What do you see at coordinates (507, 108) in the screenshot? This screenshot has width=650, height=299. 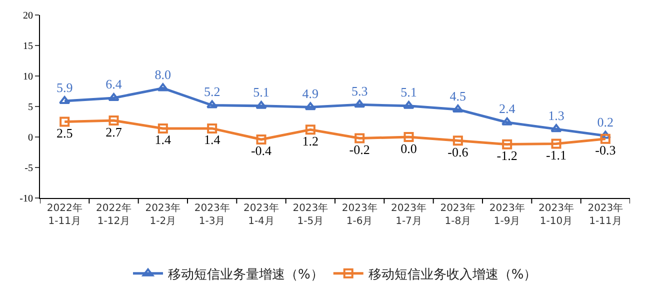 I see `data-label: 2.4` at bounding box center [507, 108].